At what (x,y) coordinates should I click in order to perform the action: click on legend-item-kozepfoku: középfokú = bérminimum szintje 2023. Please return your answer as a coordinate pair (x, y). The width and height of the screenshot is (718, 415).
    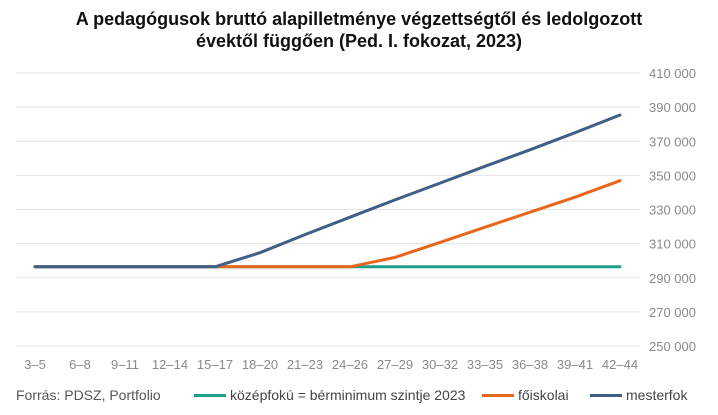
    Looking at the image, I should click on (329, 395).